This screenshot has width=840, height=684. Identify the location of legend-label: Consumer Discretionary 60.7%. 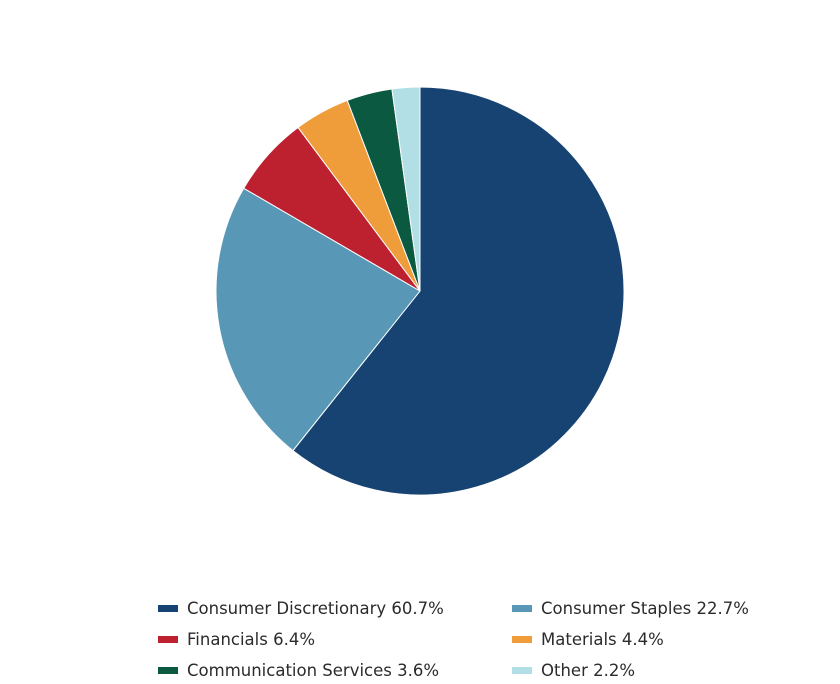
(315, 608).